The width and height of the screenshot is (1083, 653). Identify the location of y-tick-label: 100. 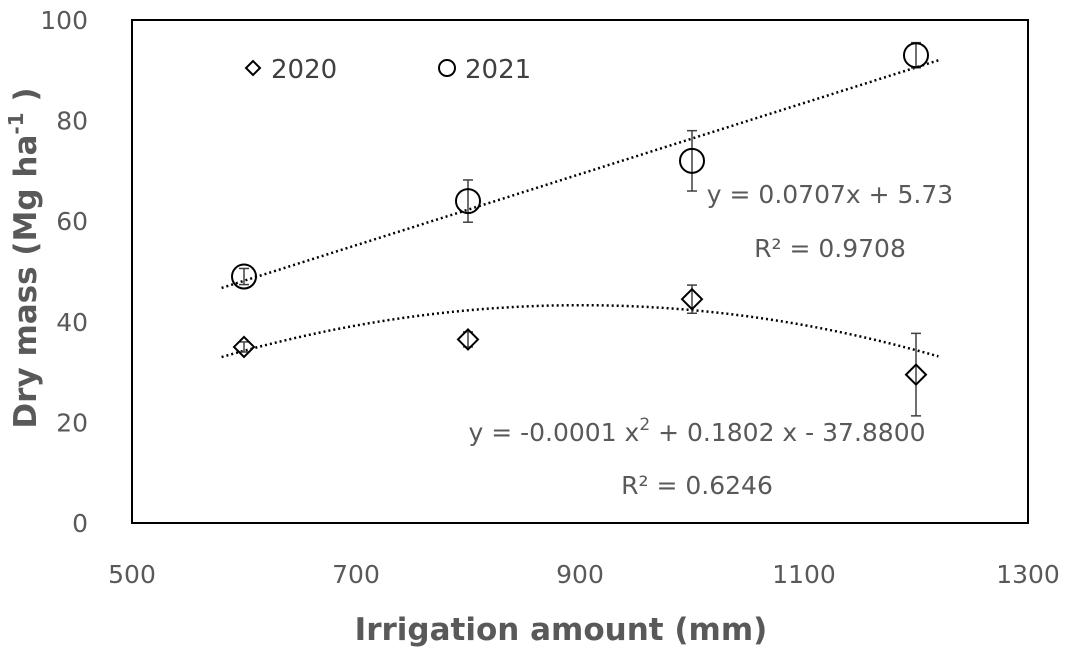
(64, 20).